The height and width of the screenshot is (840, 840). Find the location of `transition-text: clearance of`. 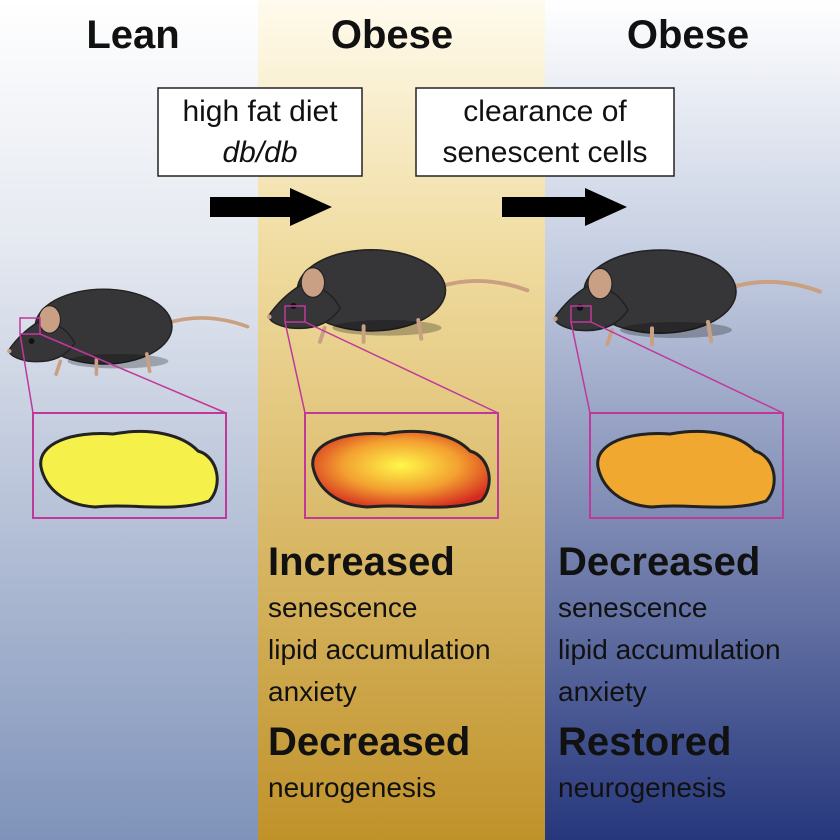

transition-text: clearance of is located at coordinates (545, 111).